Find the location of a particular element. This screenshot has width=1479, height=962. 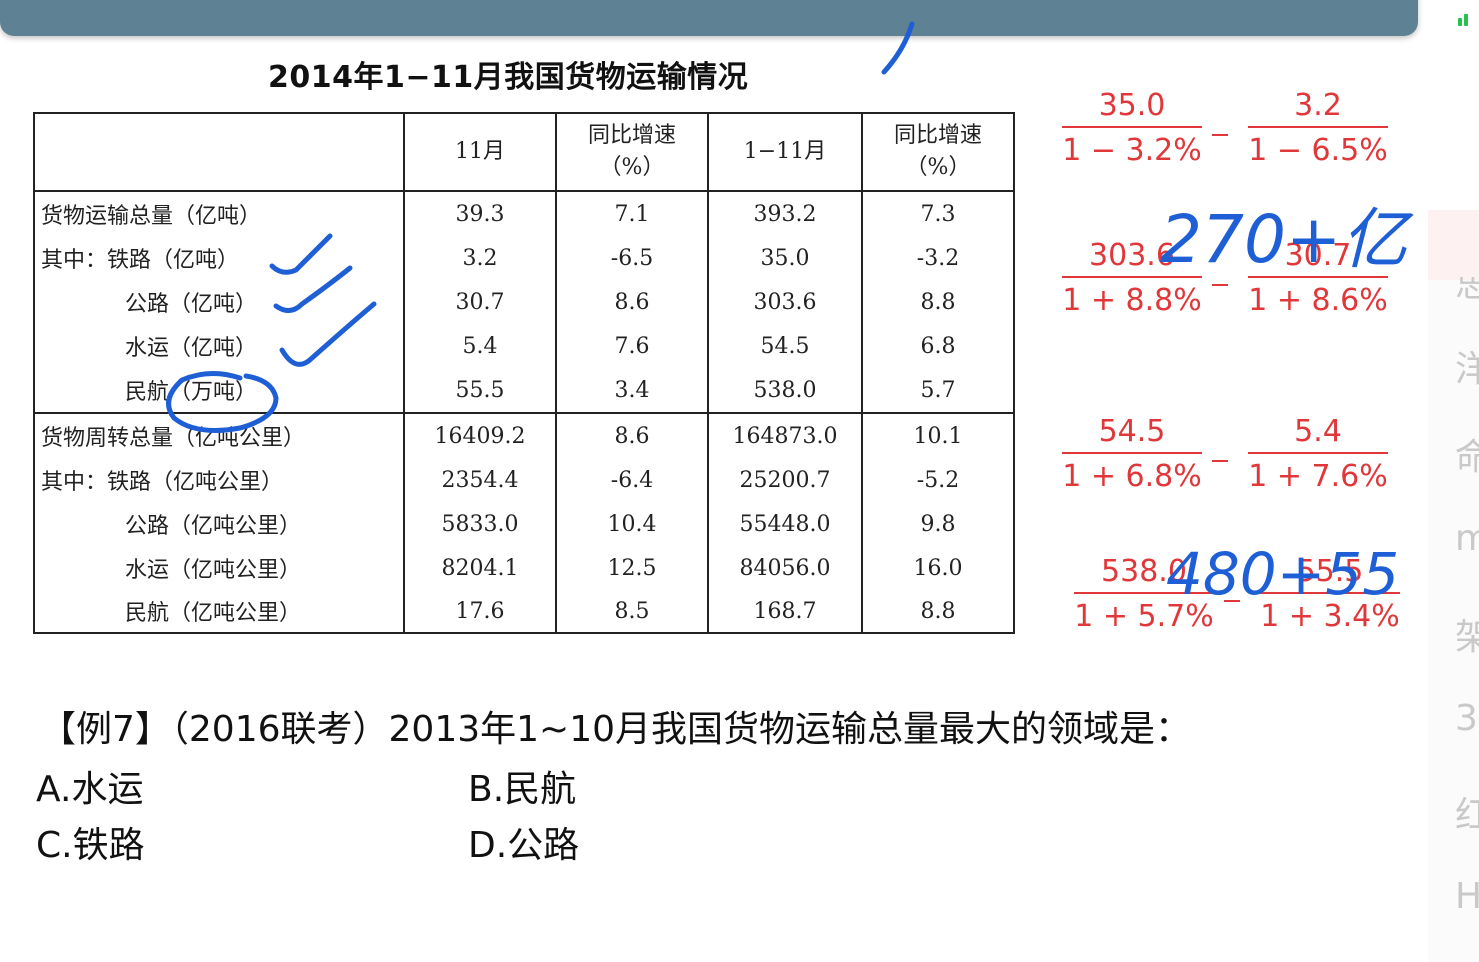

table-cell: 10.1 is located at coordinates (938, 435).